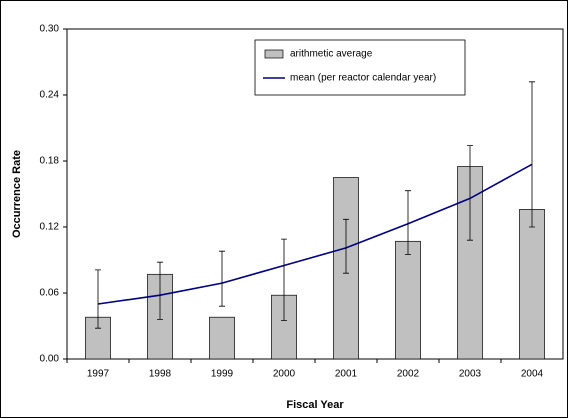 Image resolution: width=569 pixels, height=419 pixels. I want to click on x-tick-label: 2003, so click(470, 374).